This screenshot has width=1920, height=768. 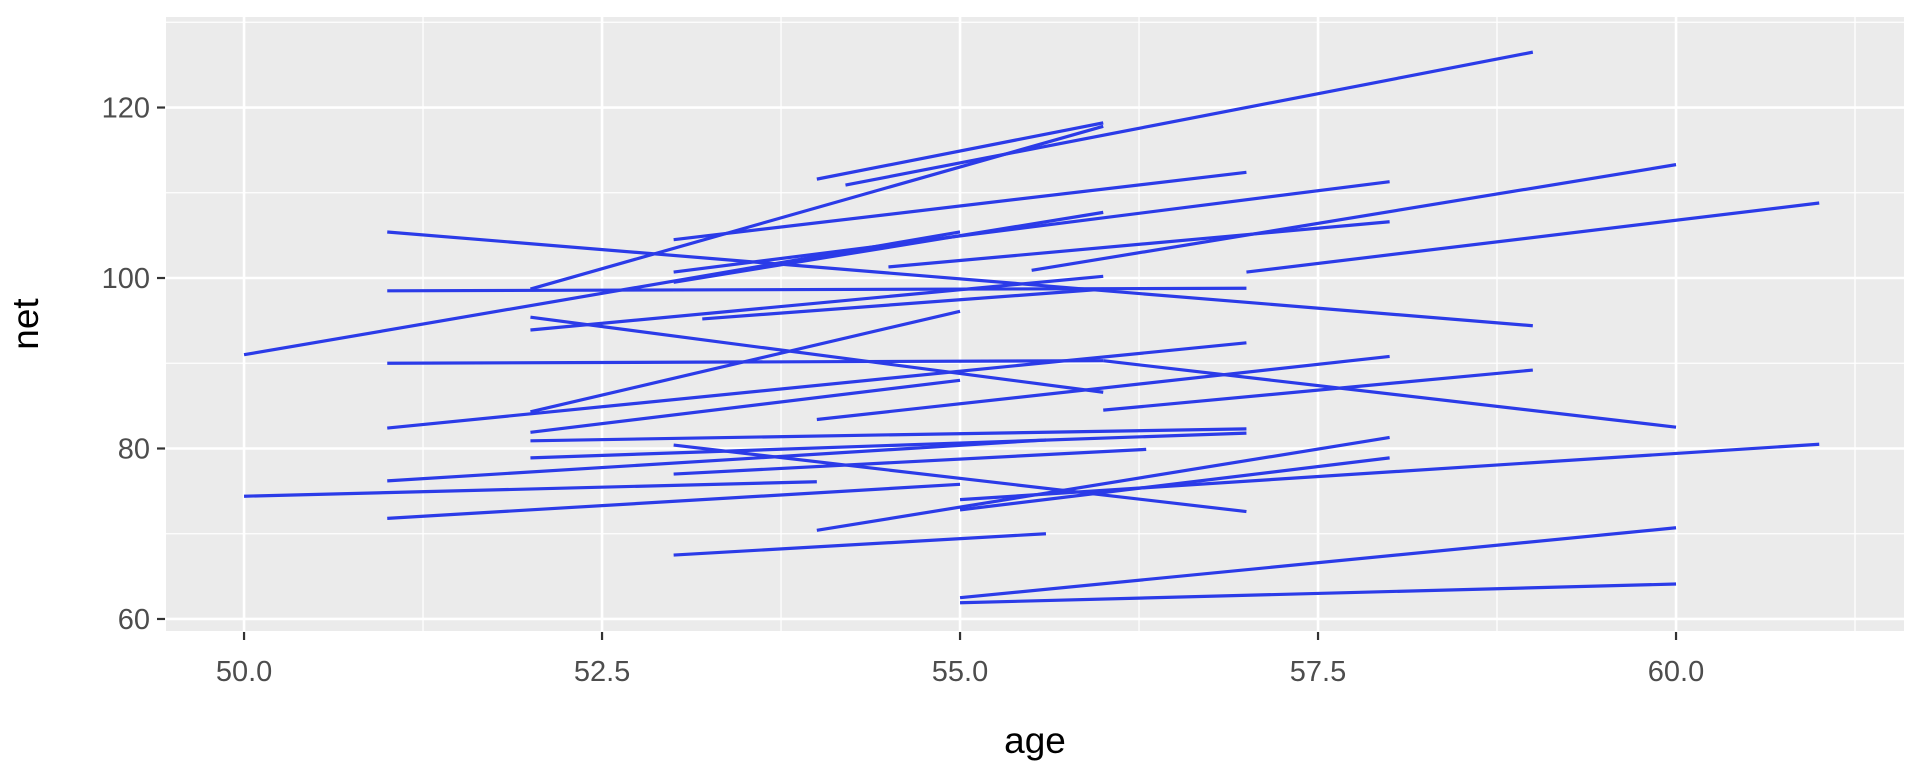 What do you see at coordinates (244, 672) in the screenshot?
I see `x-tick-label: 50.0` at bounding box center [244, 672].